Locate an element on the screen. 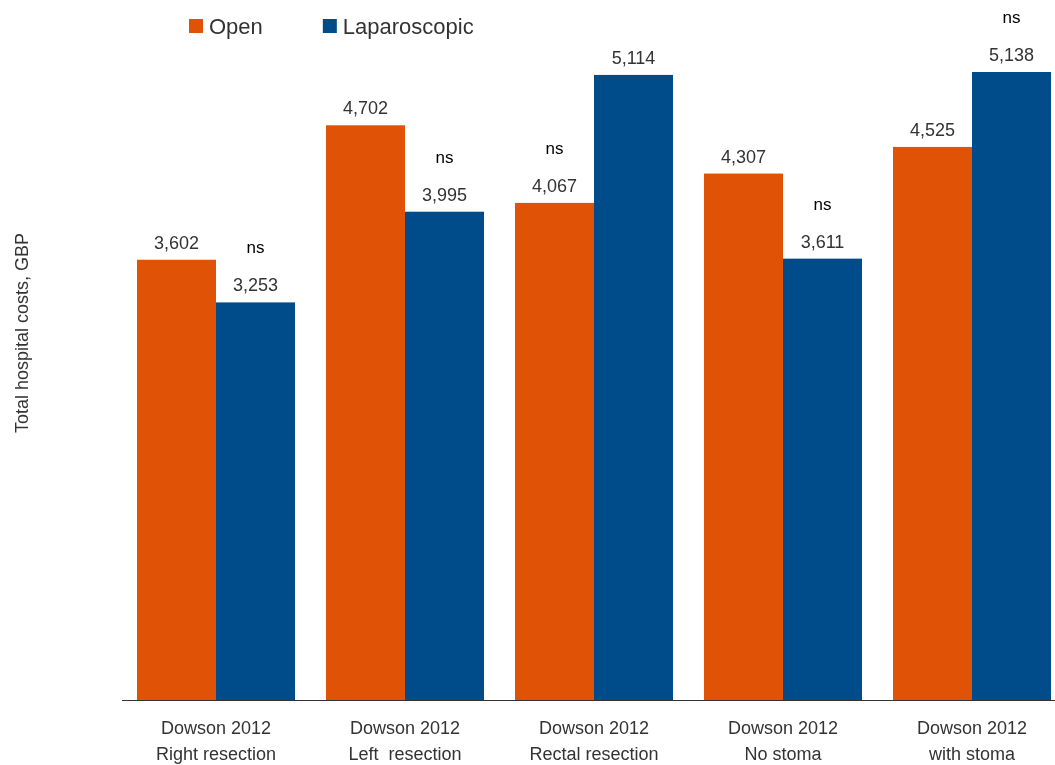  y-axis-title: Total hospital costs, GBP is located at coordinates (22, 333).